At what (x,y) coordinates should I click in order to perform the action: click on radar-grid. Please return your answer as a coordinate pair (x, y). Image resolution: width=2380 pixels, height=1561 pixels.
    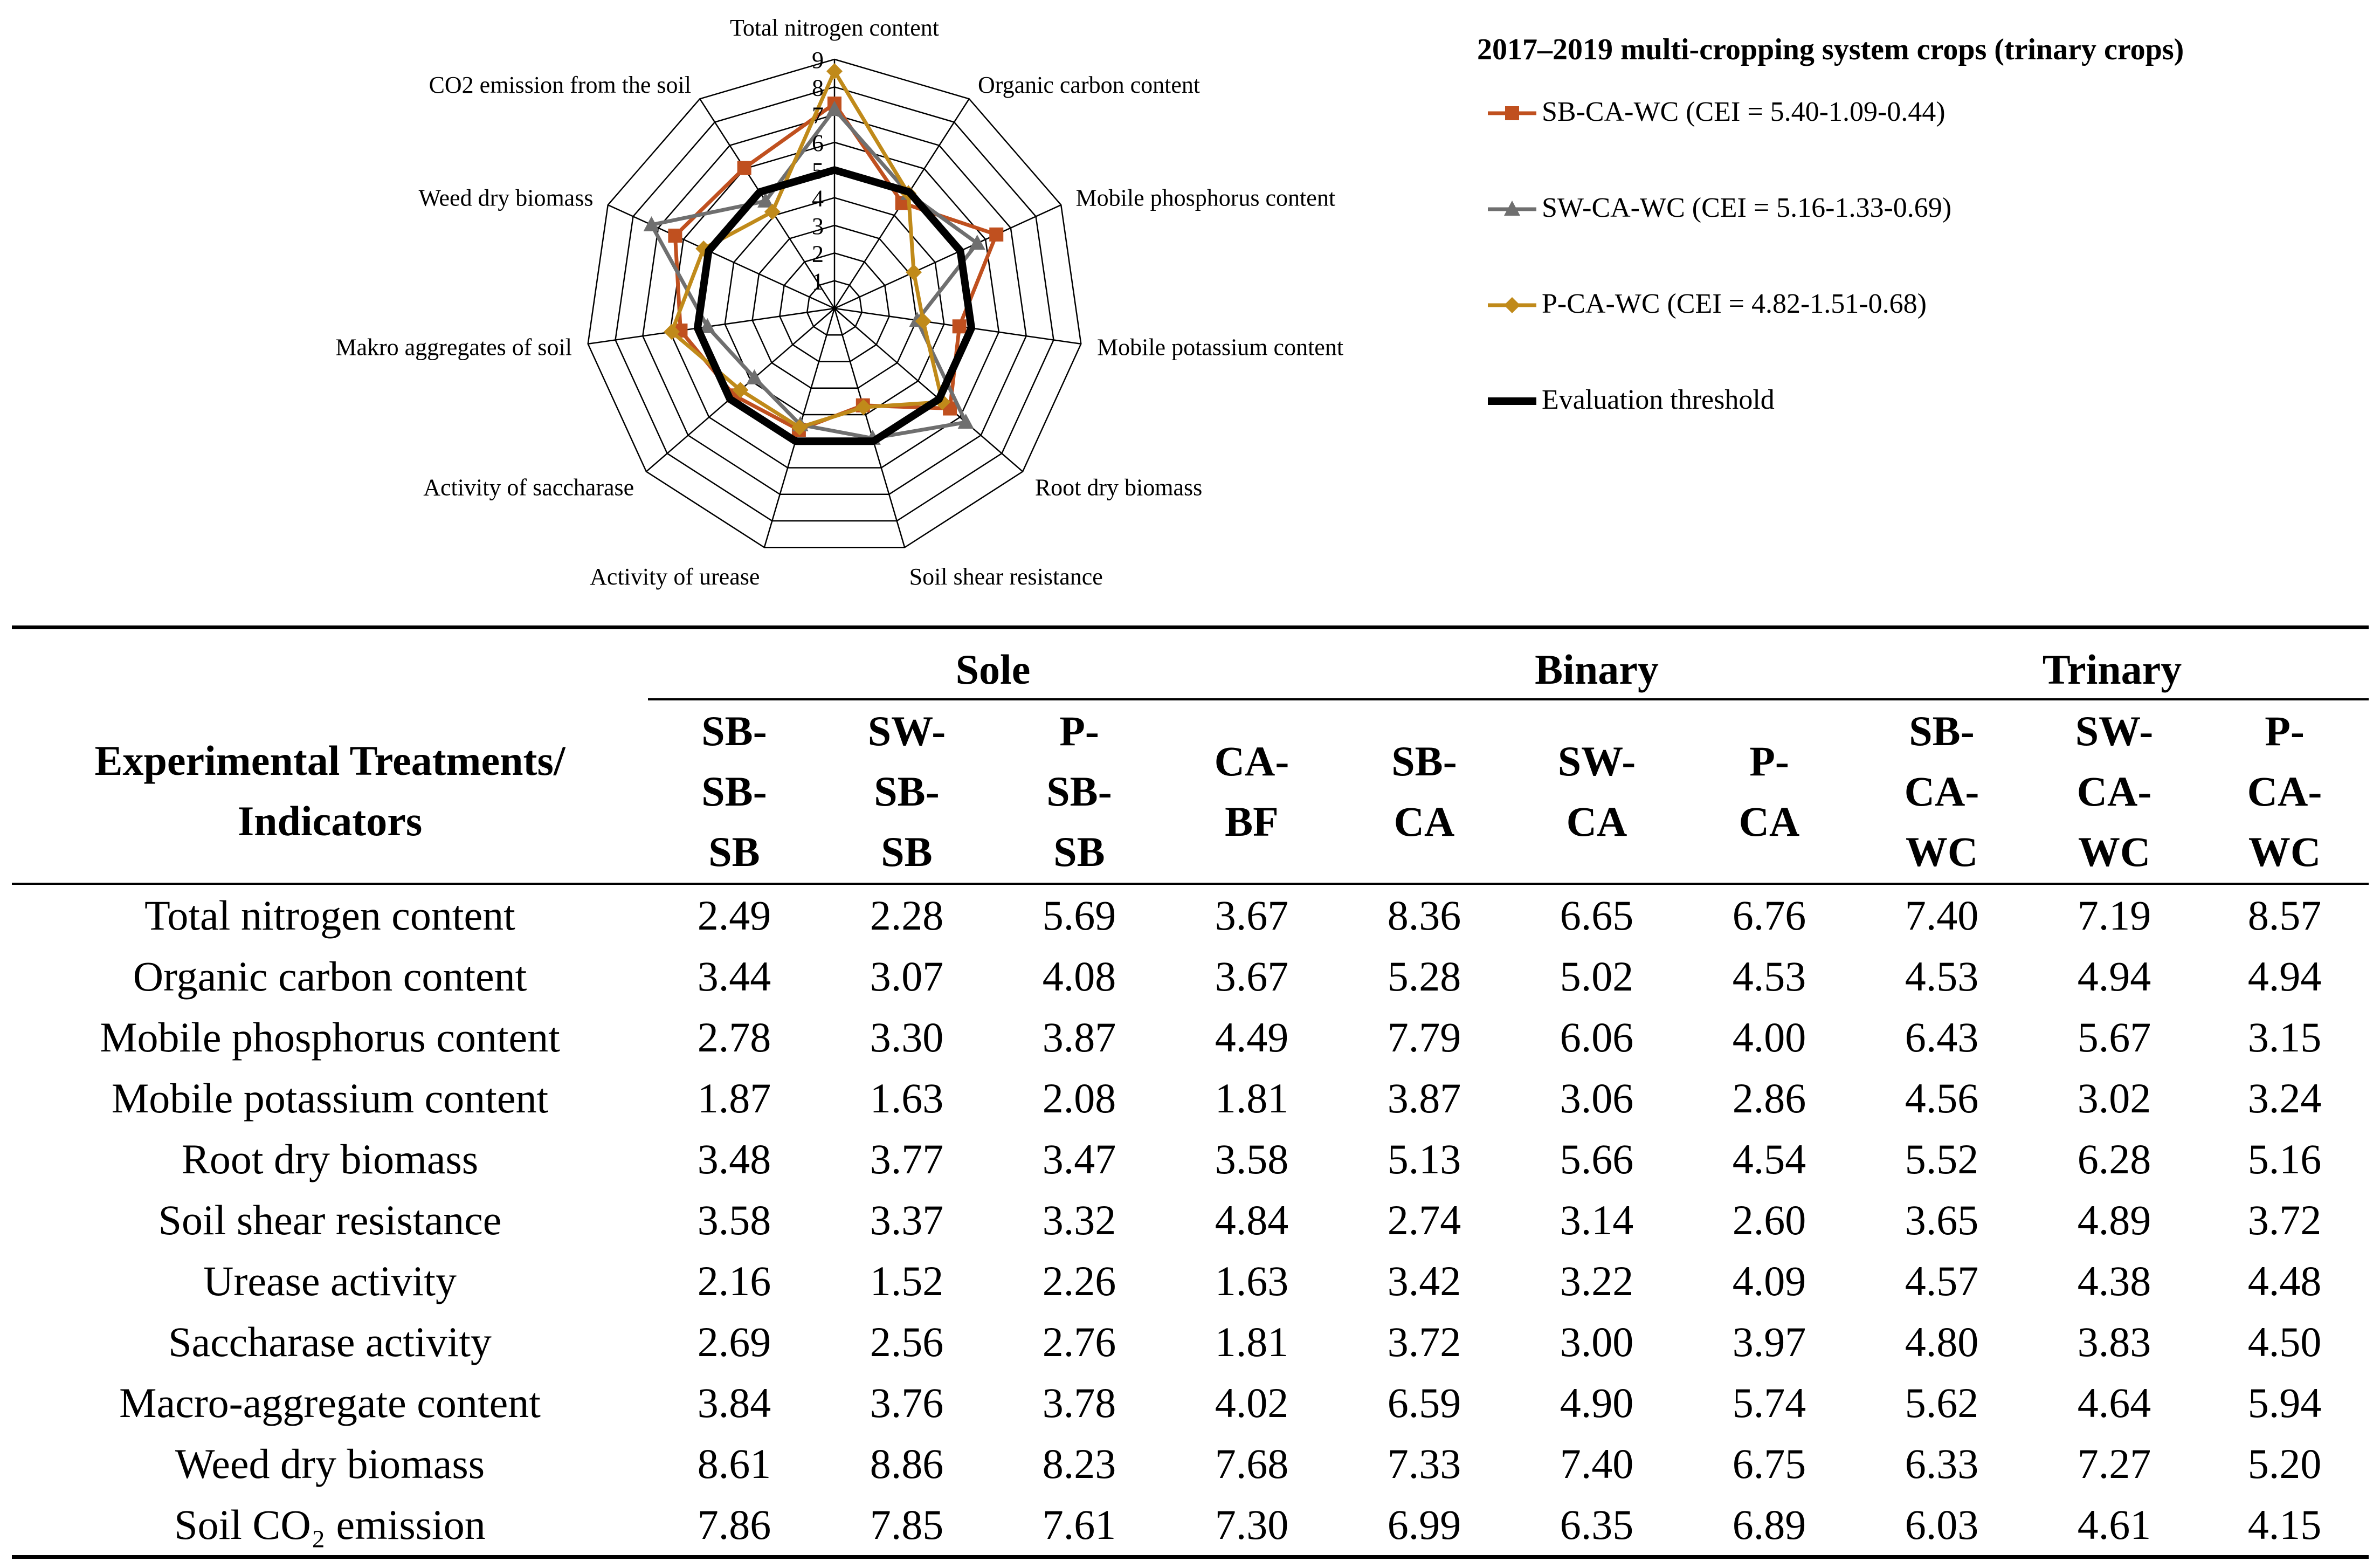
    Looking at the image, I should click on (834, 303).